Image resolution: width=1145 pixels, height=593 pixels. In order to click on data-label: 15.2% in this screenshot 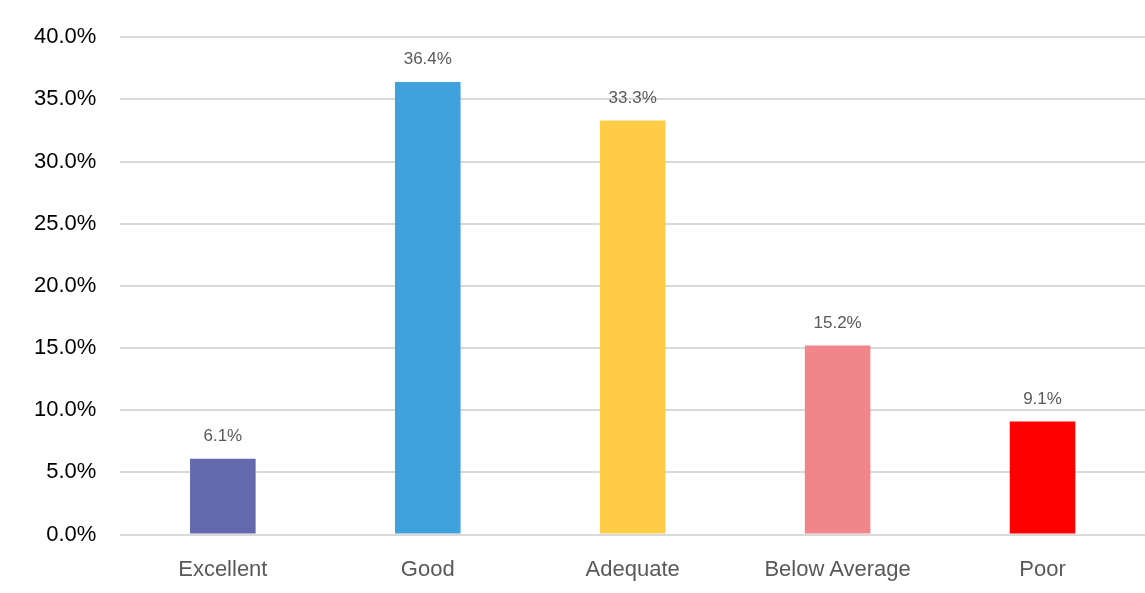, I will do `click(837, 322)`.